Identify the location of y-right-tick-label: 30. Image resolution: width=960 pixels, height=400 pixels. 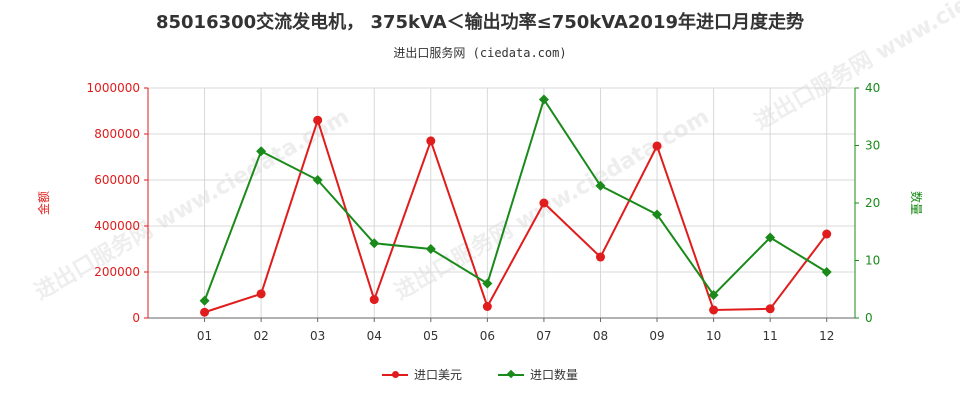
(872, 146).